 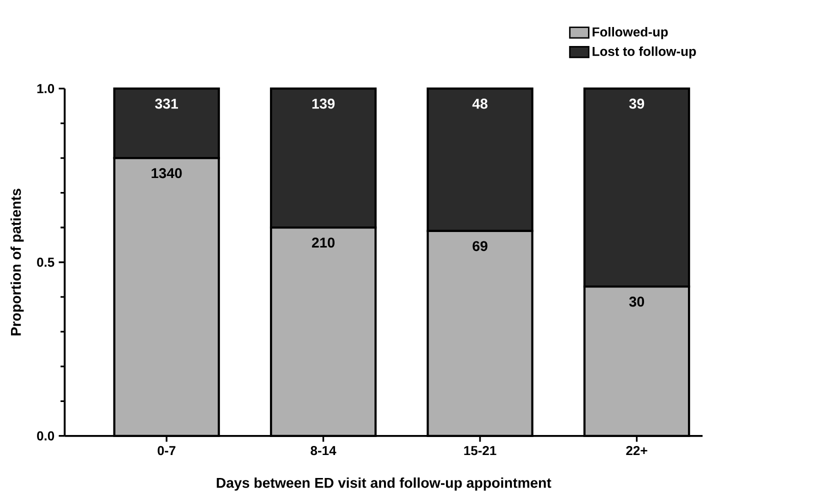 What do you see at coordinates (166, 103) in the screenshot?
I see `annotation: 331` at bounding box center [166, 103].